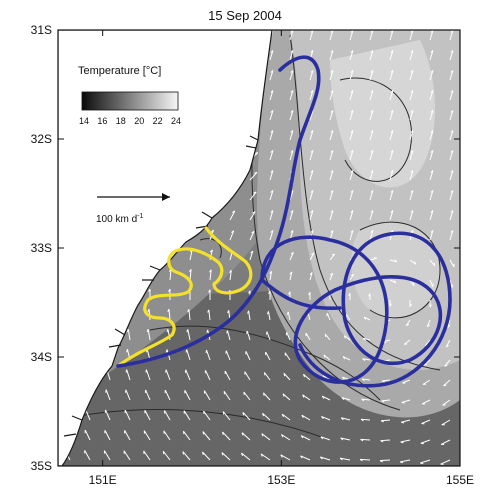 This screenshot has width=492, height=494. Describe the element at coordinates (116, 219) in the screenshot. I see `velocity-scale-text: 100 km d` at that location.